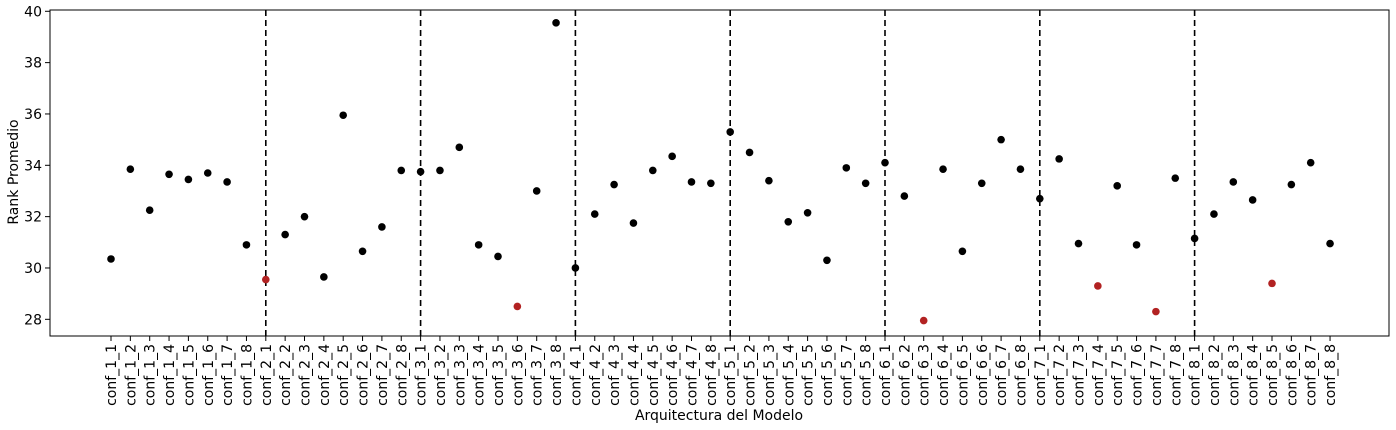  Describe the element at coordinates (112, 375) in the screenshot. I see `x-tick-label: conf_1_1` at that location.